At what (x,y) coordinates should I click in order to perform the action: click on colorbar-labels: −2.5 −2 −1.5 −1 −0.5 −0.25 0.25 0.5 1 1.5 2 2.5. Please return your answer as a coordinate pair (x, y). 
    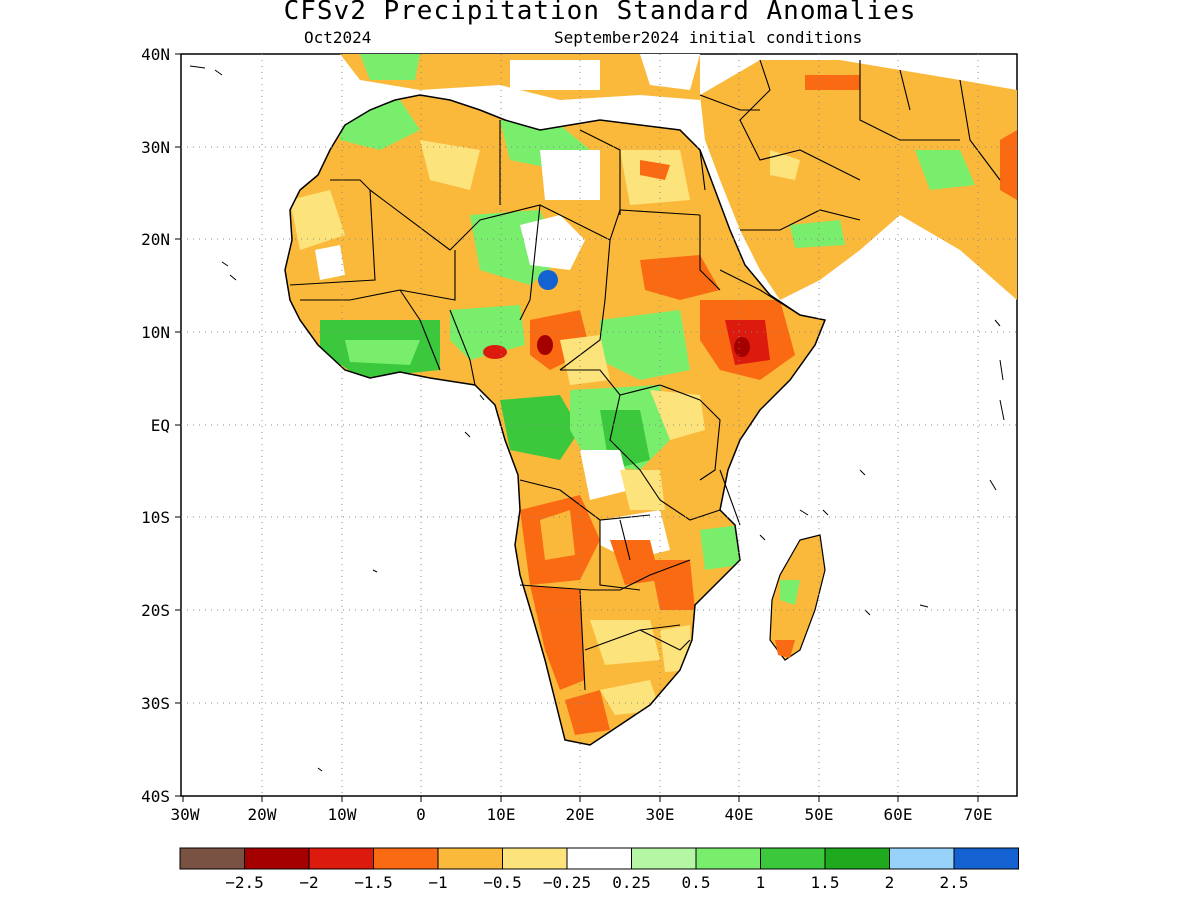
    Looking at the image, I should click on (596, 882).